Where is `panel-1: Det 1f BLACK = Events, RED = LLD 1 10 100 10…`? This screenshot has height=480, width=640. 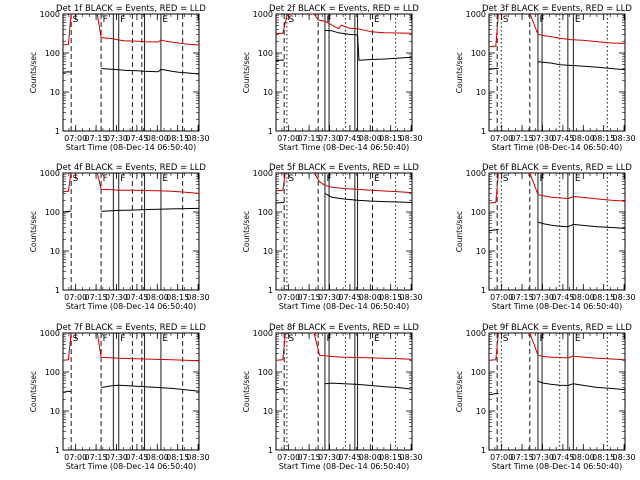
panel-1: Det 1f BLACK = Events, RED = LLD 1 10 100 10… is located at coordinates (119, 78).